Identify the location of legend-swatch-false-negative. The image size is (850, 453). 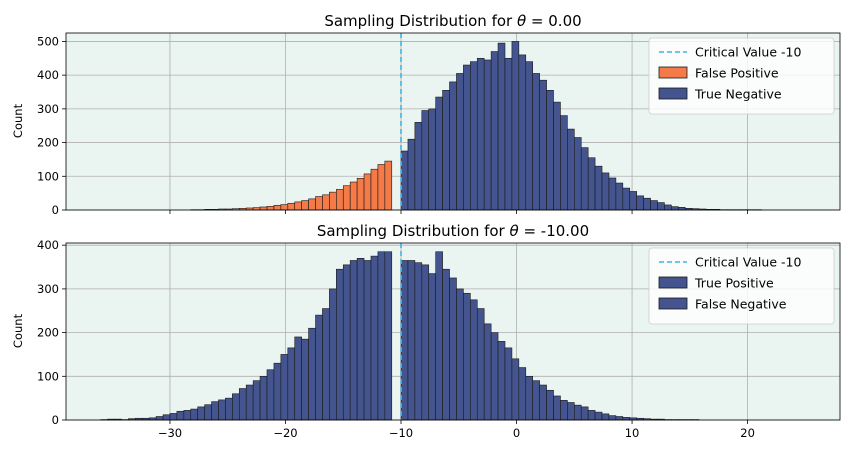
(673, 303).